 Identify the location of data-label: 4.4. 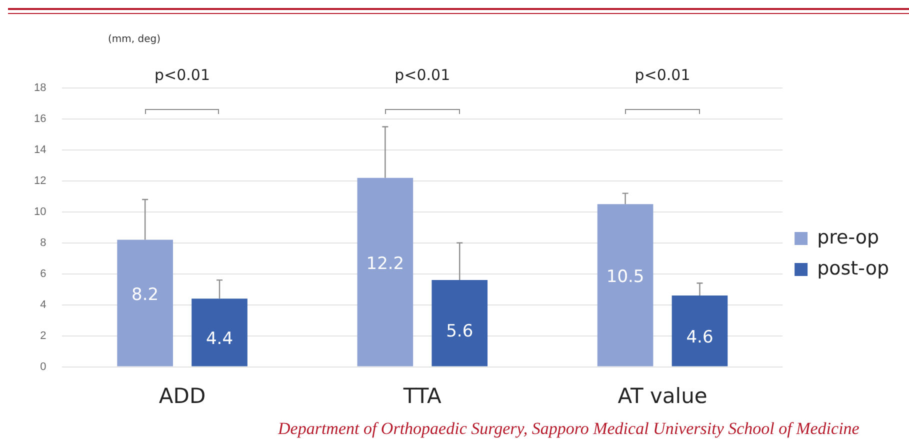
(220, 338).